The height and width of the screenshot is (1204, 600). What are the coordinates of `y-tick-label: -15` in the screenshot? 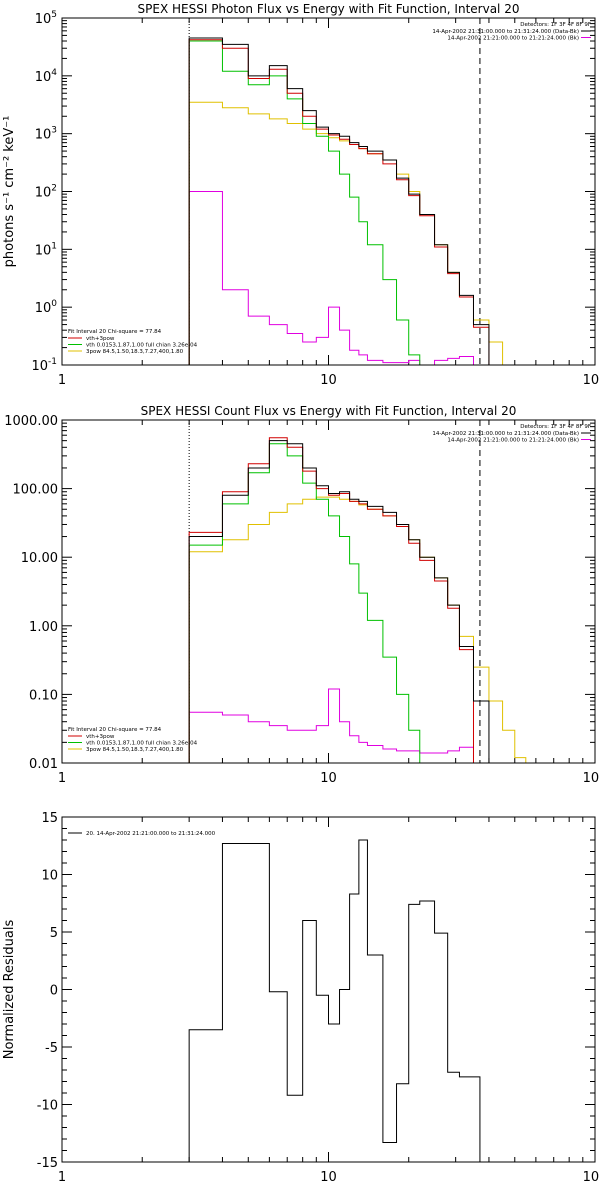 It's located at (47, 1163).